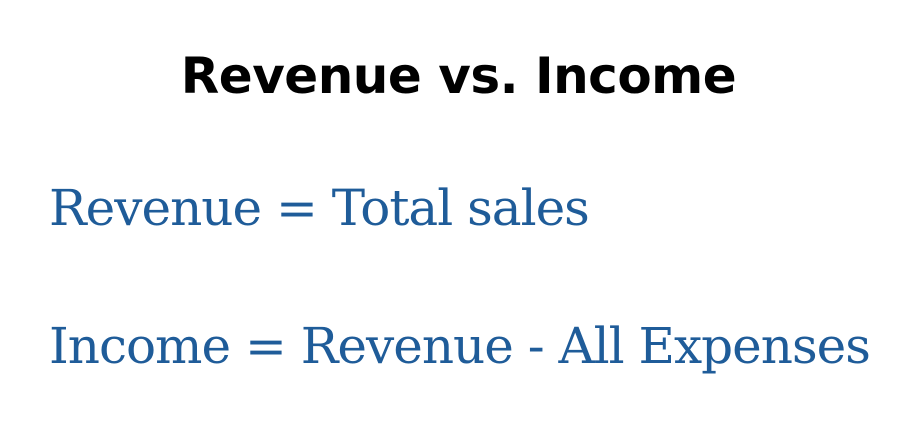 Image resolution: width=917 pixels, height=439 pixels. Describe the element at coordinates (319, 208) in the screenshot. I see `revenue-definition: Revenue = Total sales` at that location.